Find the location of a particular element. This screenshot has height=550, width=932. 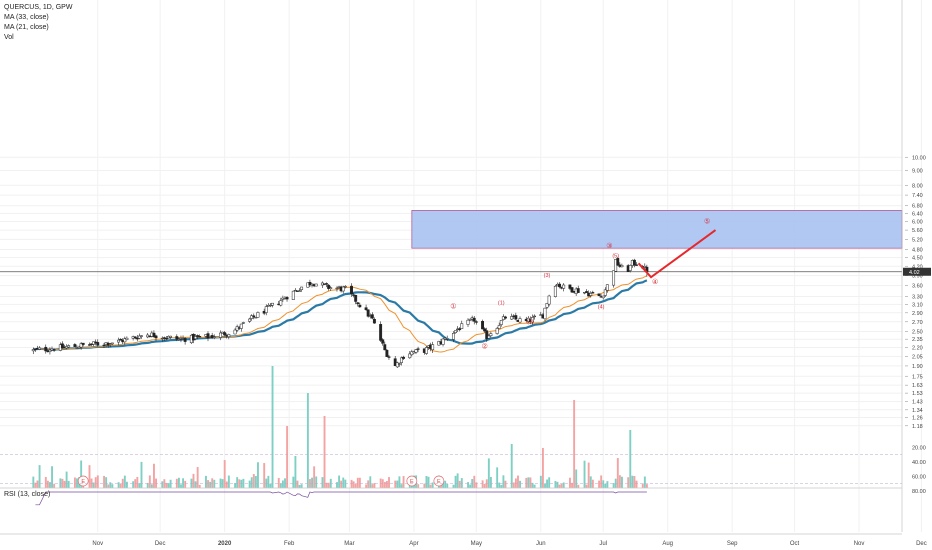

price-tick-label: 8.00 is located at coordinates (917, 186).